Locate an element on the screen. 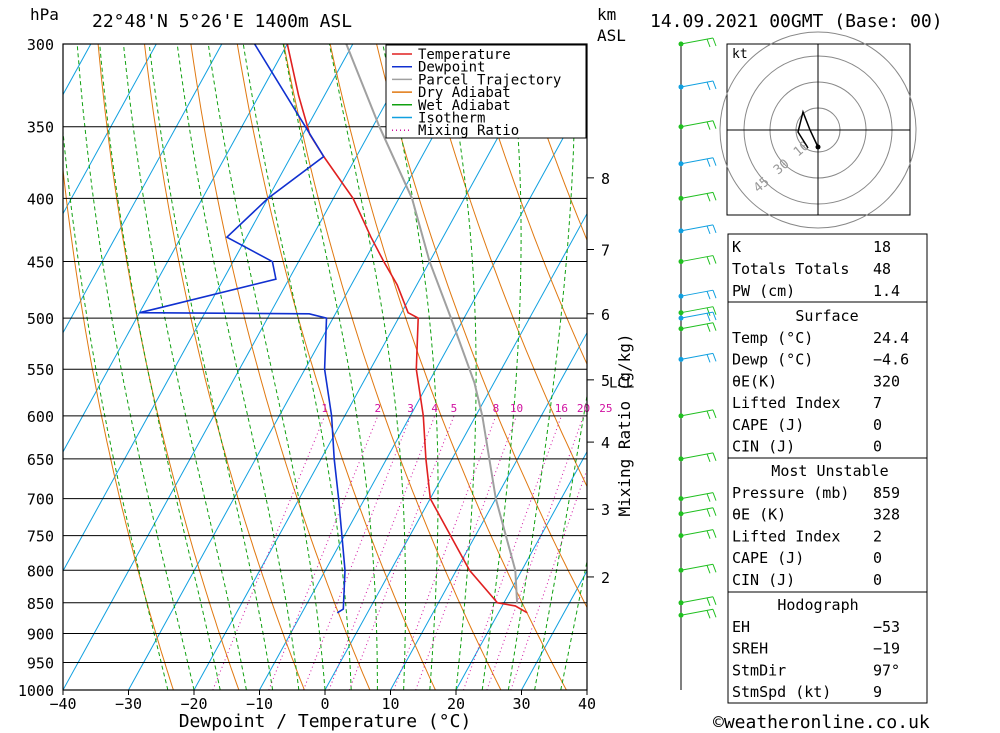 This screenshot has width=1000, height=733. hodograph-trace is located at coordinates (808, 129).